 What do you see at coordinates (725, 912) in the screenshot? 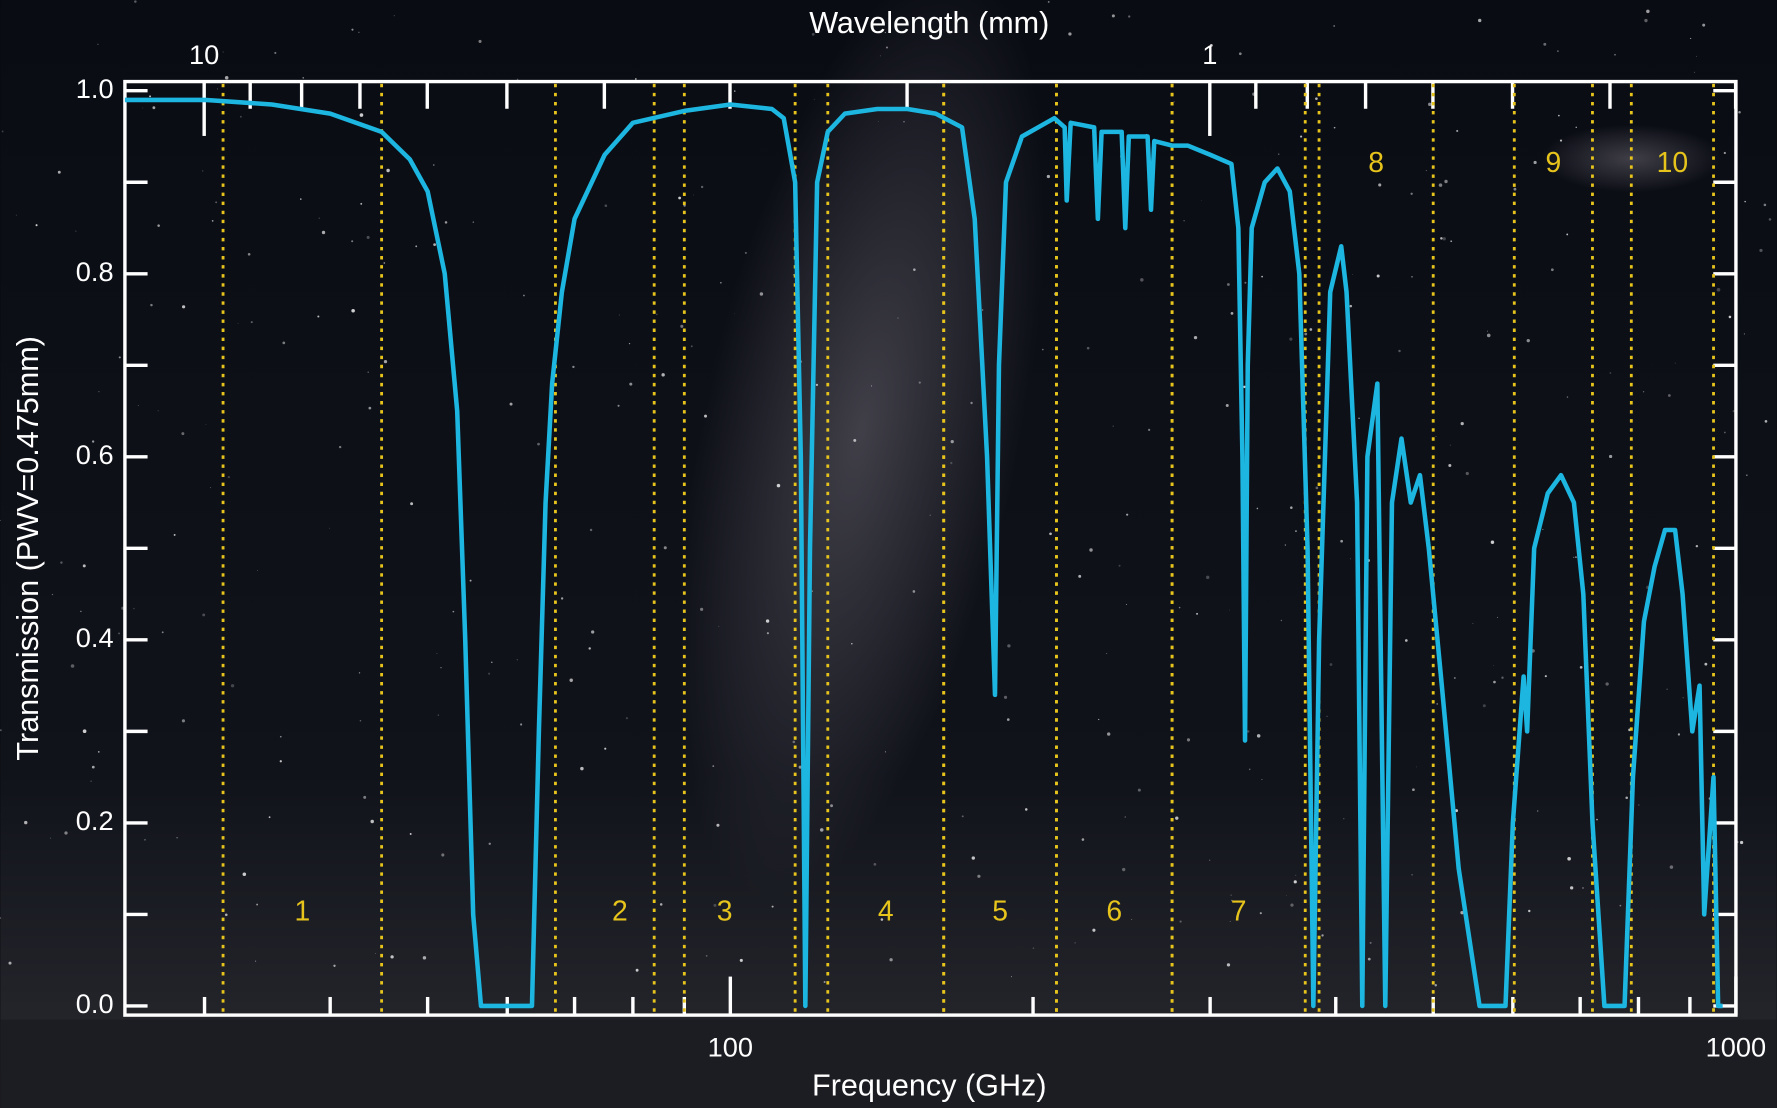
I see `band-label: 3` at bounding box center [725, 912].